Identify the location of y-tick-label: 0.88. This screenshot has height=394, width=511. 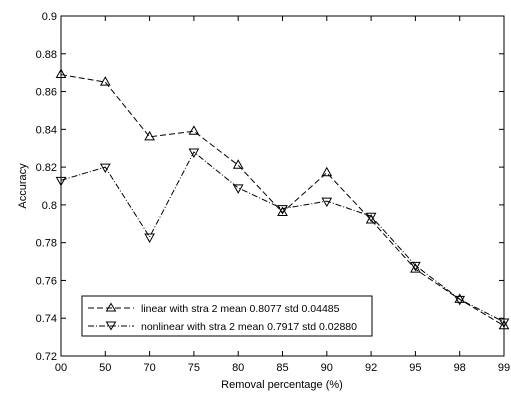
(46, 55).